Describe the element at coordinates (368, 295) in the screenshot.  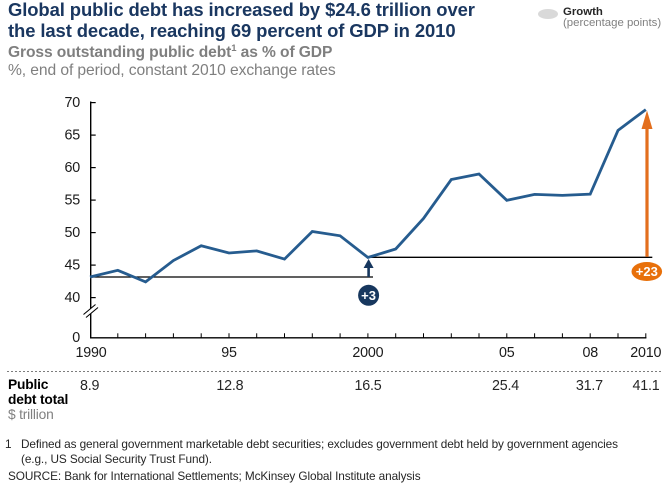
I see `svg-text: +3` at that location.